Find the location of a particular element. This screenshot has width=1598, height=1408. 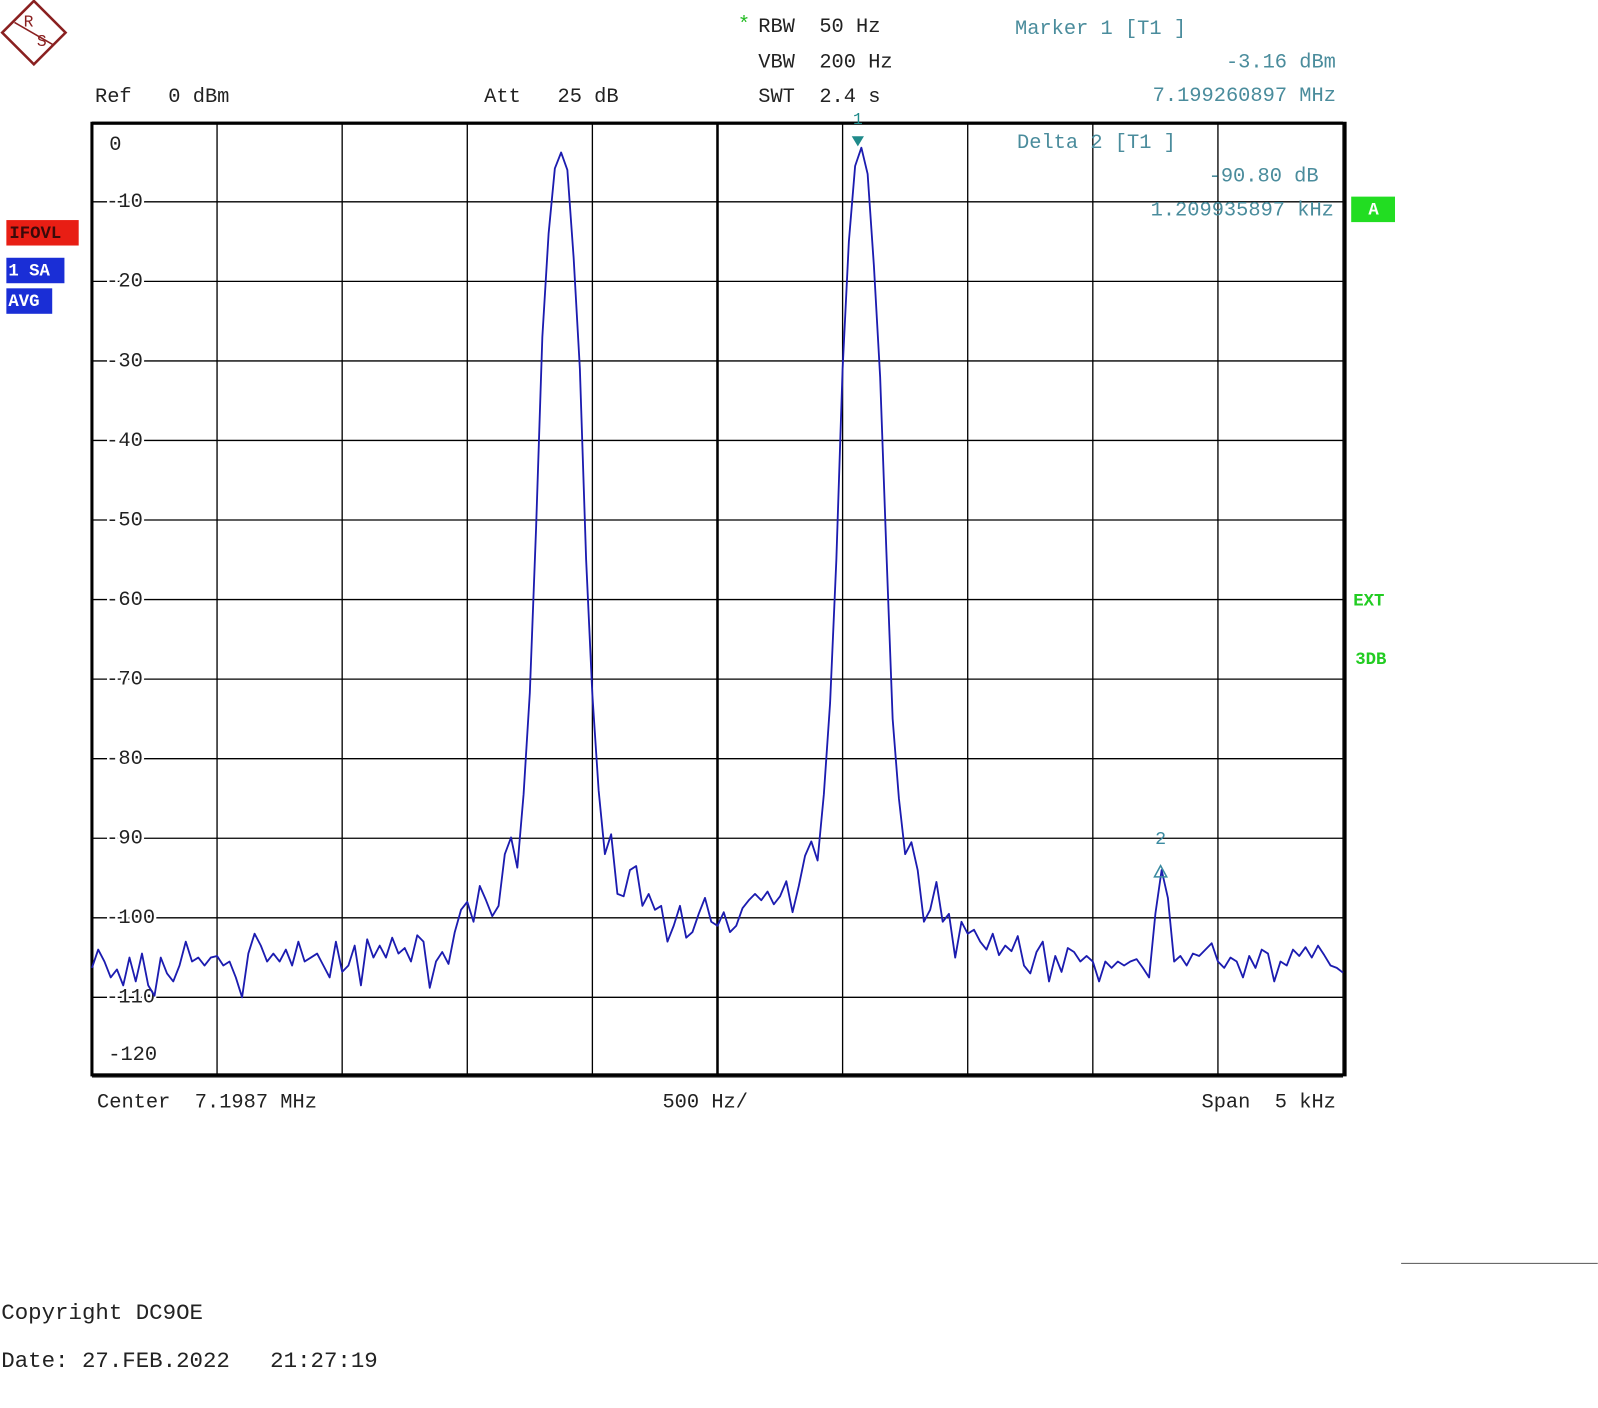

y-tick-label: -60 is located at coordinates (124, 600).